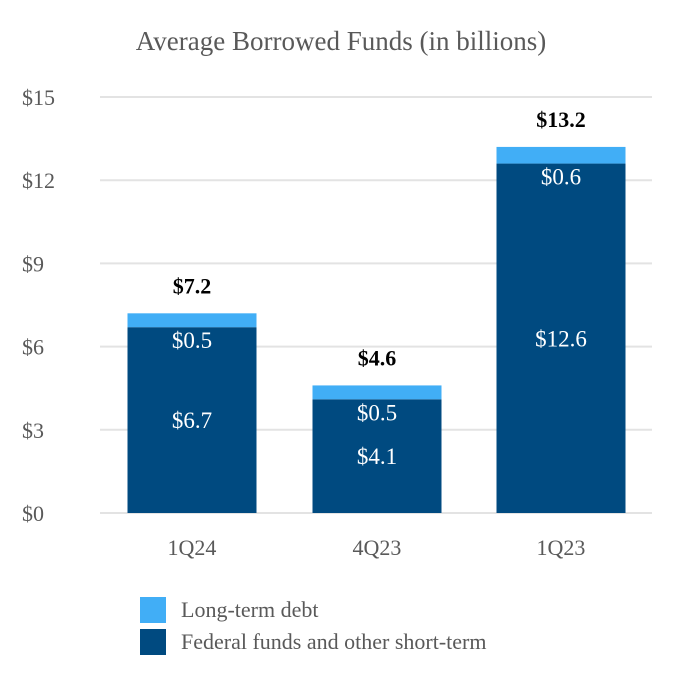 Image resolution: width=682 pixels, height=700 pixels. I want to click on legend-label: Long-term debt, so click(250, 609).